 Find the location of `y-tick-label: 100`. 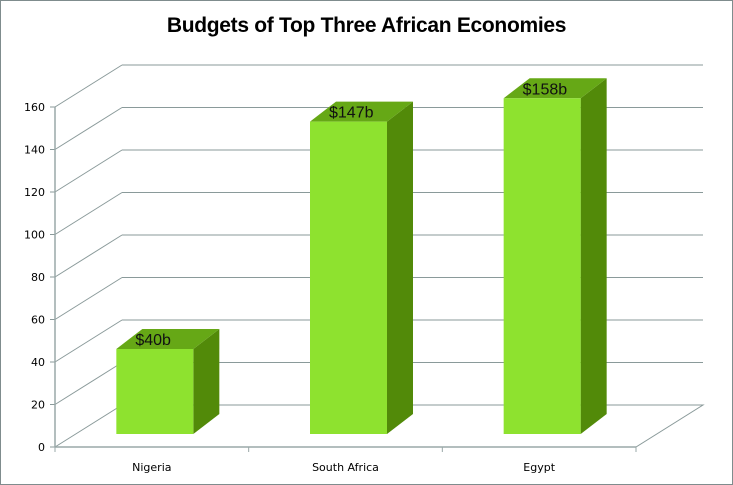

y-tick-label: 100 is located at coordinates (34, 235).